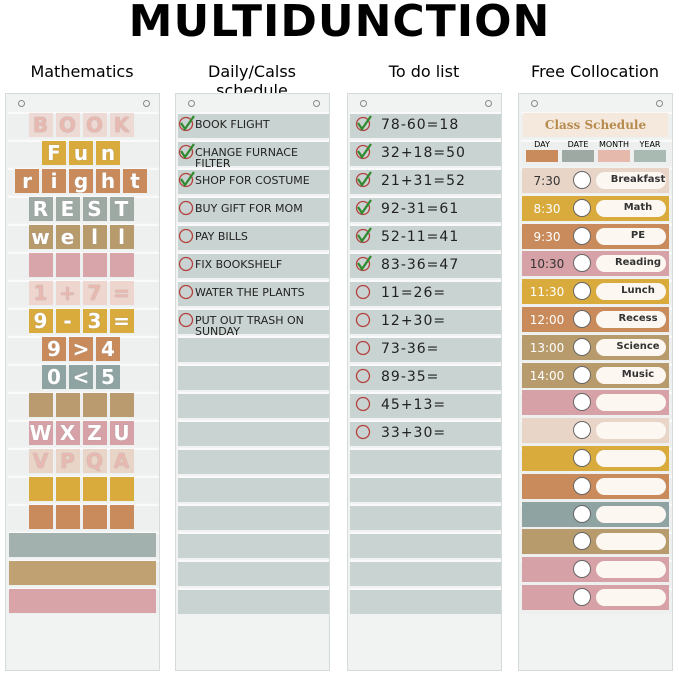  What do you see at coordinates (121, 125) in the screenshot?
I see `letter-tile: K` at bounding box center [121, 125].